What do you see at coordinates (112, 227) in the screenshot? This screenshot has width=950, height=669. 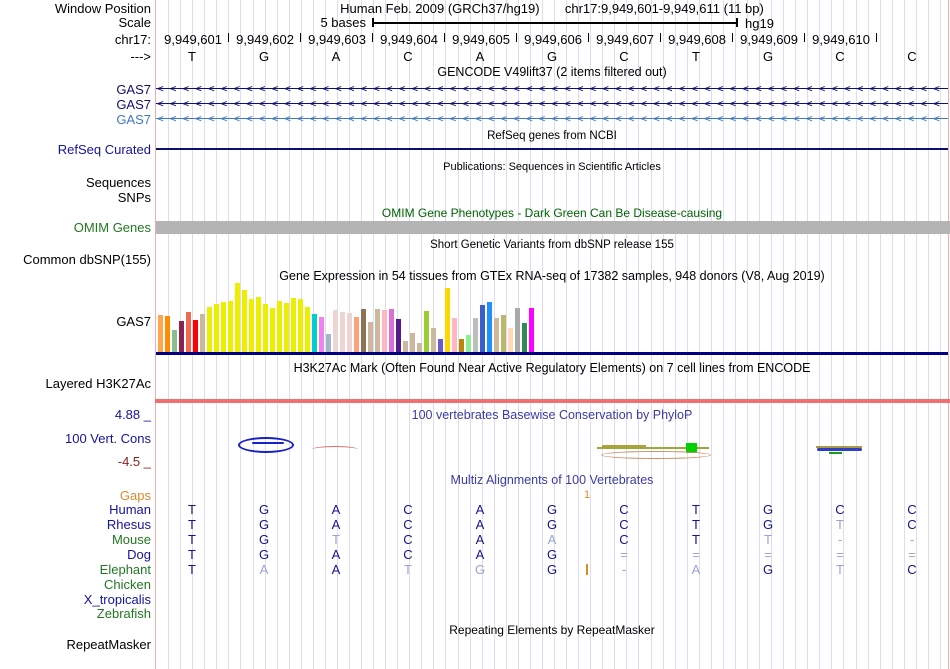 I see `omim-genes-label: OMIM Genes` at bounding box center [112, 227].